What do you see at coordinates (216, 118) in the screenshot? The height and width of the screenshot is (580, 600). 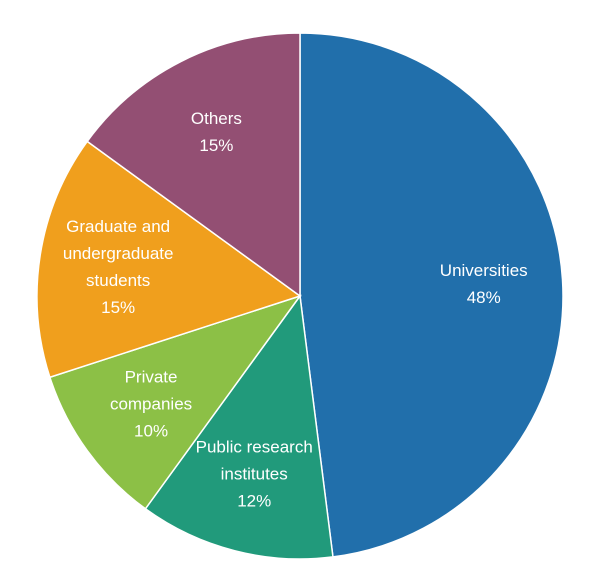 I see `category-label: Others` at bounding box center [216, 118].